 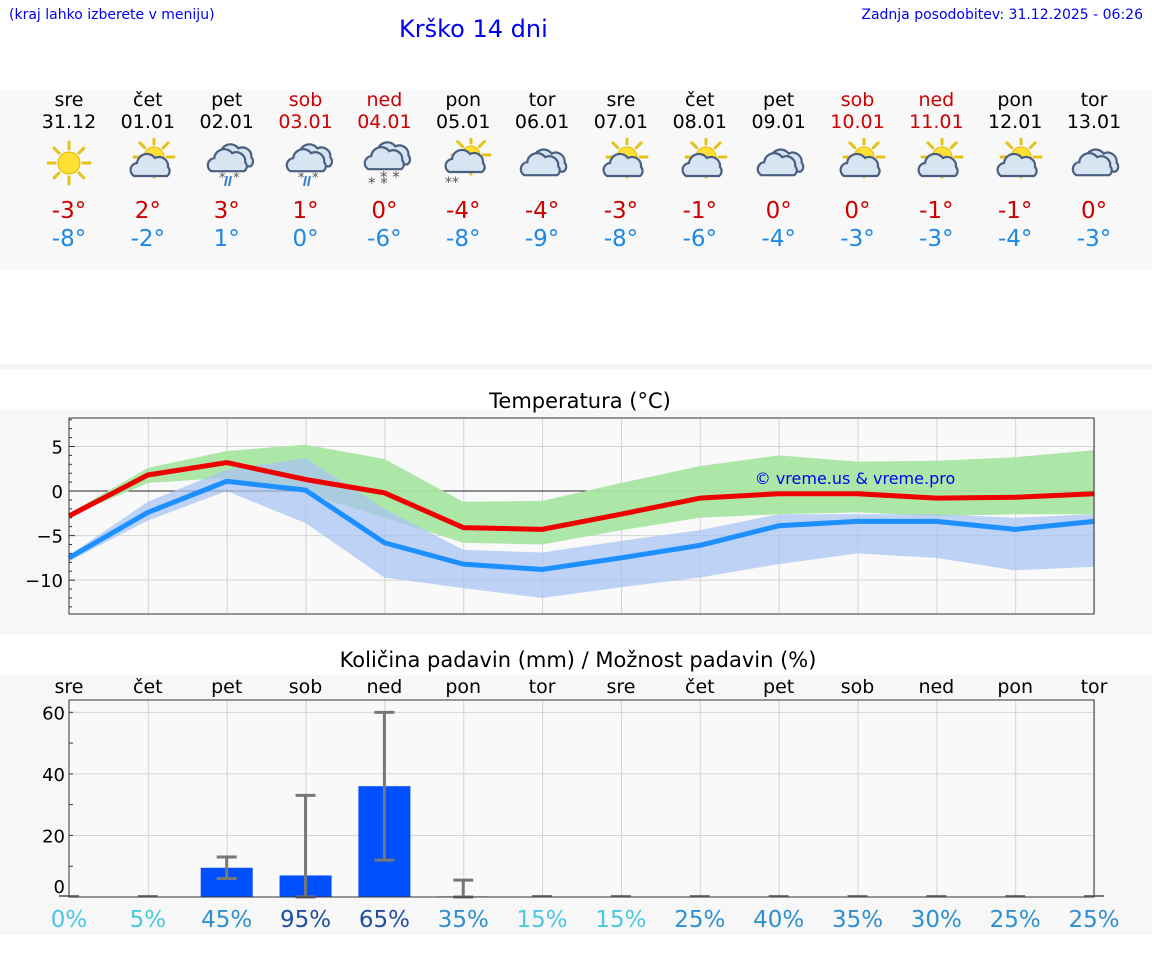 What do you see at coordinates (112, 15) in the screenshot?
I see `location-menu-hint: (kraj lahko izberete v meniju)` at bounding box center [112, 15].